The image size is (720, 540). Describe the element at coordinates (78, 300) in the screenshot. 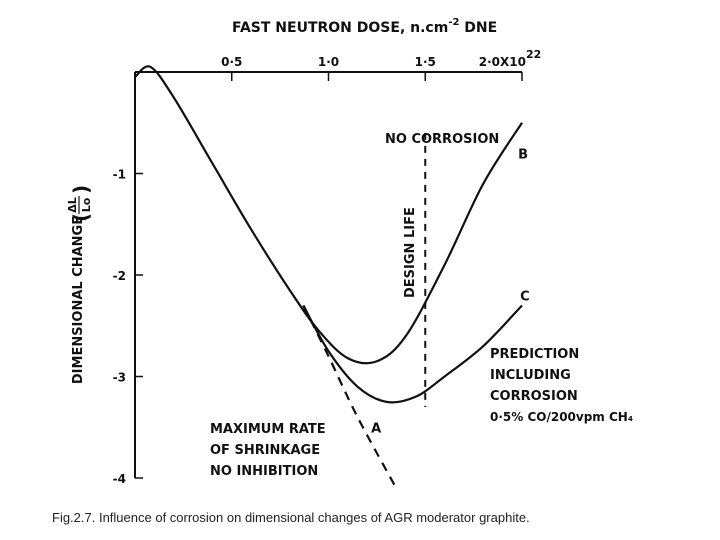

I see `svg-text: DIMENSIONAL CHANGE` at that location.